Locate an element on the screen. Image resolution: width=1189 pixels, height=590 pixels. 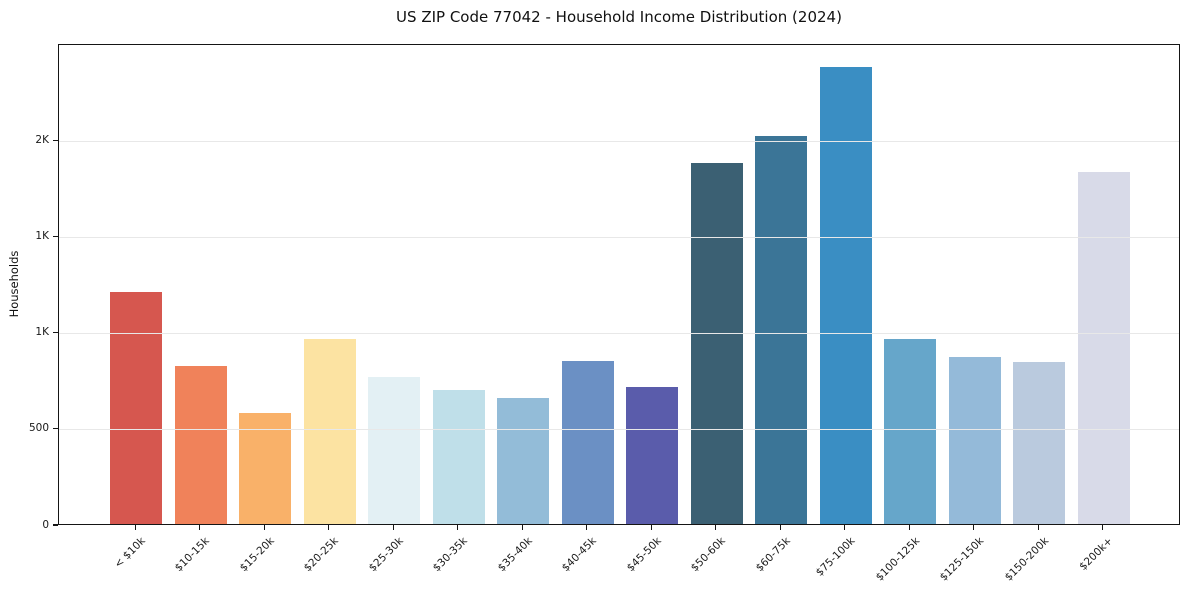
y-tick-label: 2K is located at coordinates (42, 139).